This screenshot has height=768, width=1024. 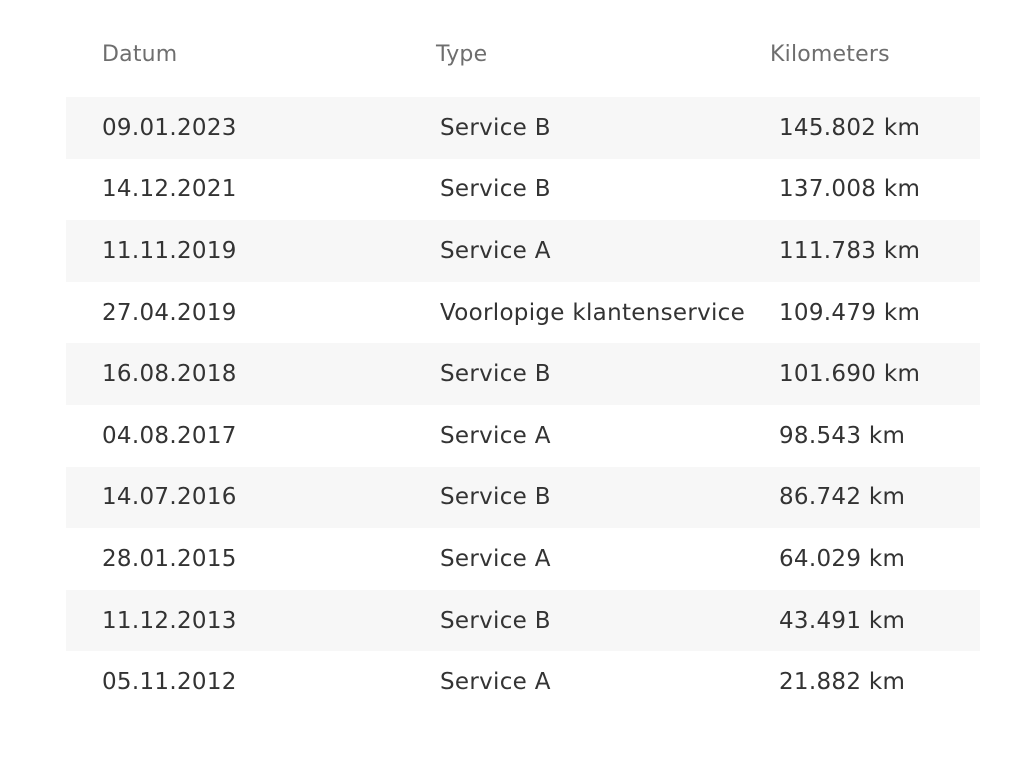 I want to click on table-row: 04.08.2017 Service A 98.543 km, so click(x=523, y=436).